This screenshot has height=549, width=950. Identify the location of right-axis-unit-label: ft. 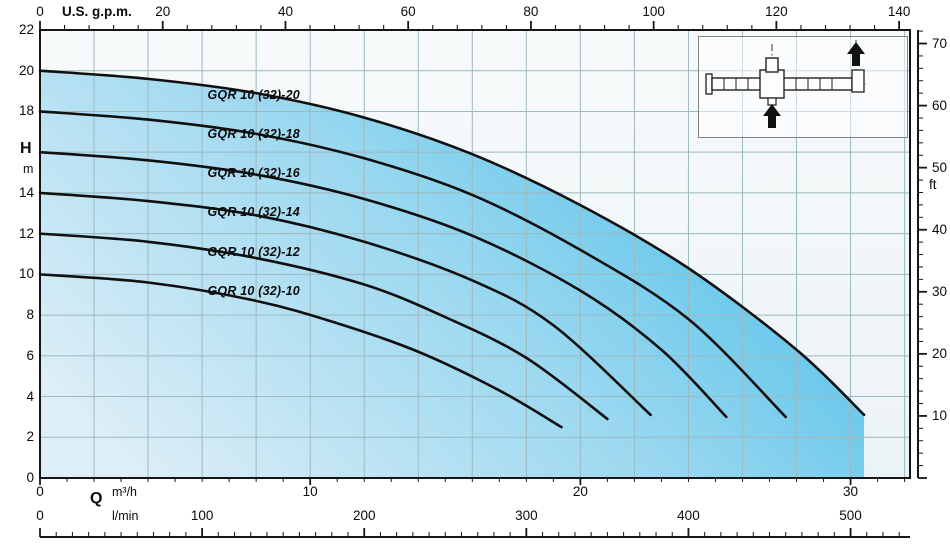
(933, 184).